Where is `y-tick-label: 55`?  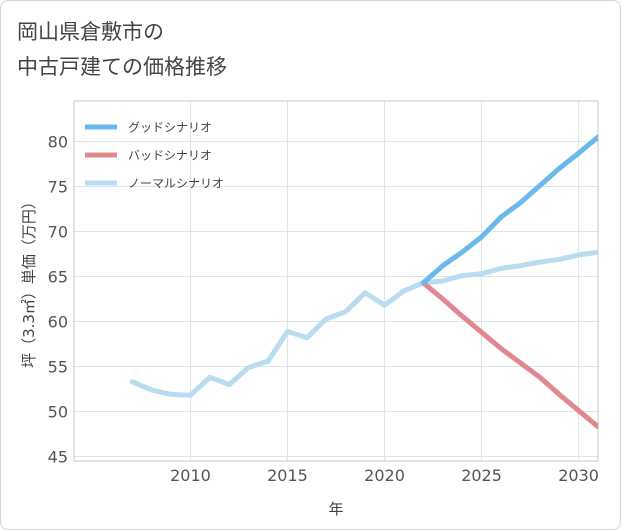 y-tick-label: 55 is located at coordinates (58, 367).